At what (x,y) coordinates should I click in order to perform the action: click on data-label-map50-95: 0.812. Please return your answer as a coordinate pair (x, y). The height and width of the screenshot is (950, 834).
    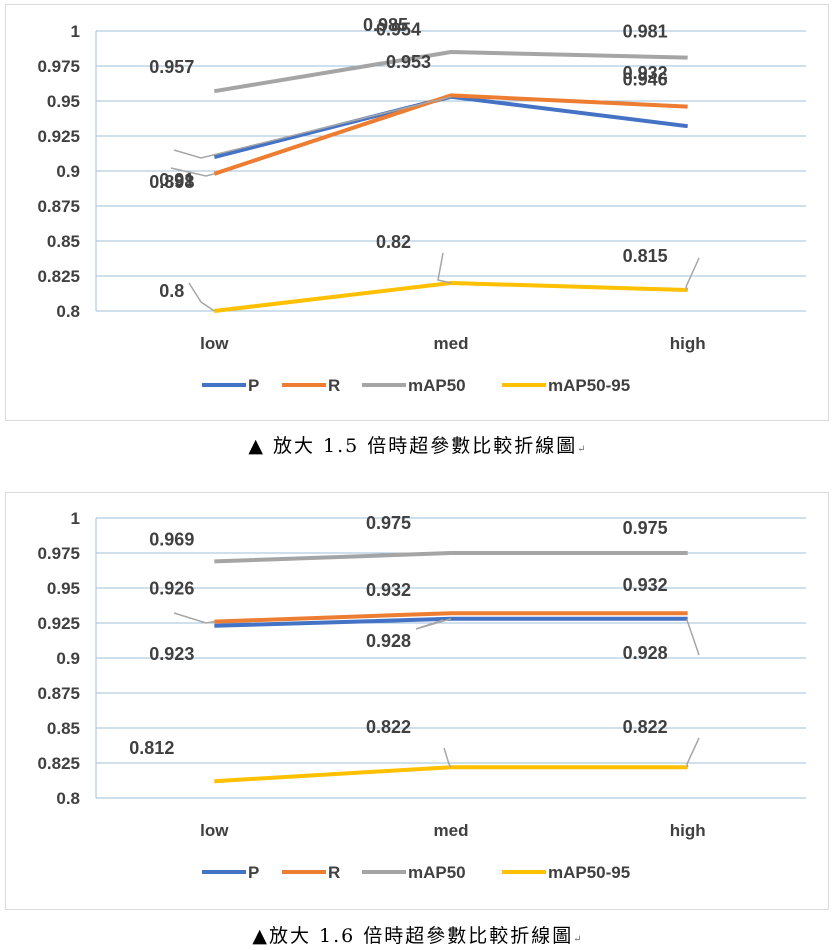
    Looking at the image, I should click on (151, 748).